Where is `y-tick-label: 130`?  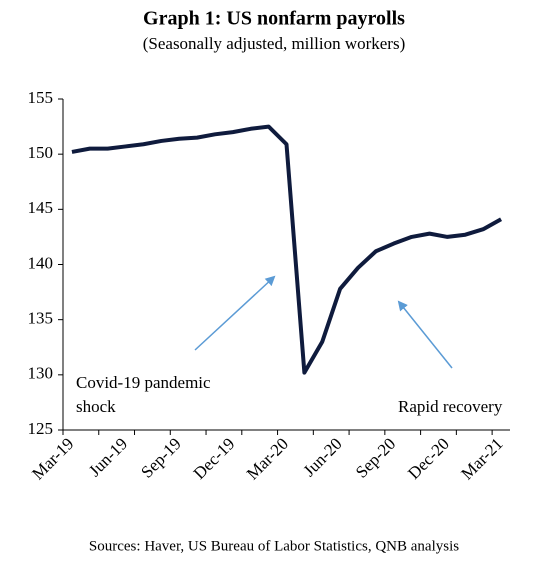 y-tick-label: 130 is located at coordinates (41, 373).